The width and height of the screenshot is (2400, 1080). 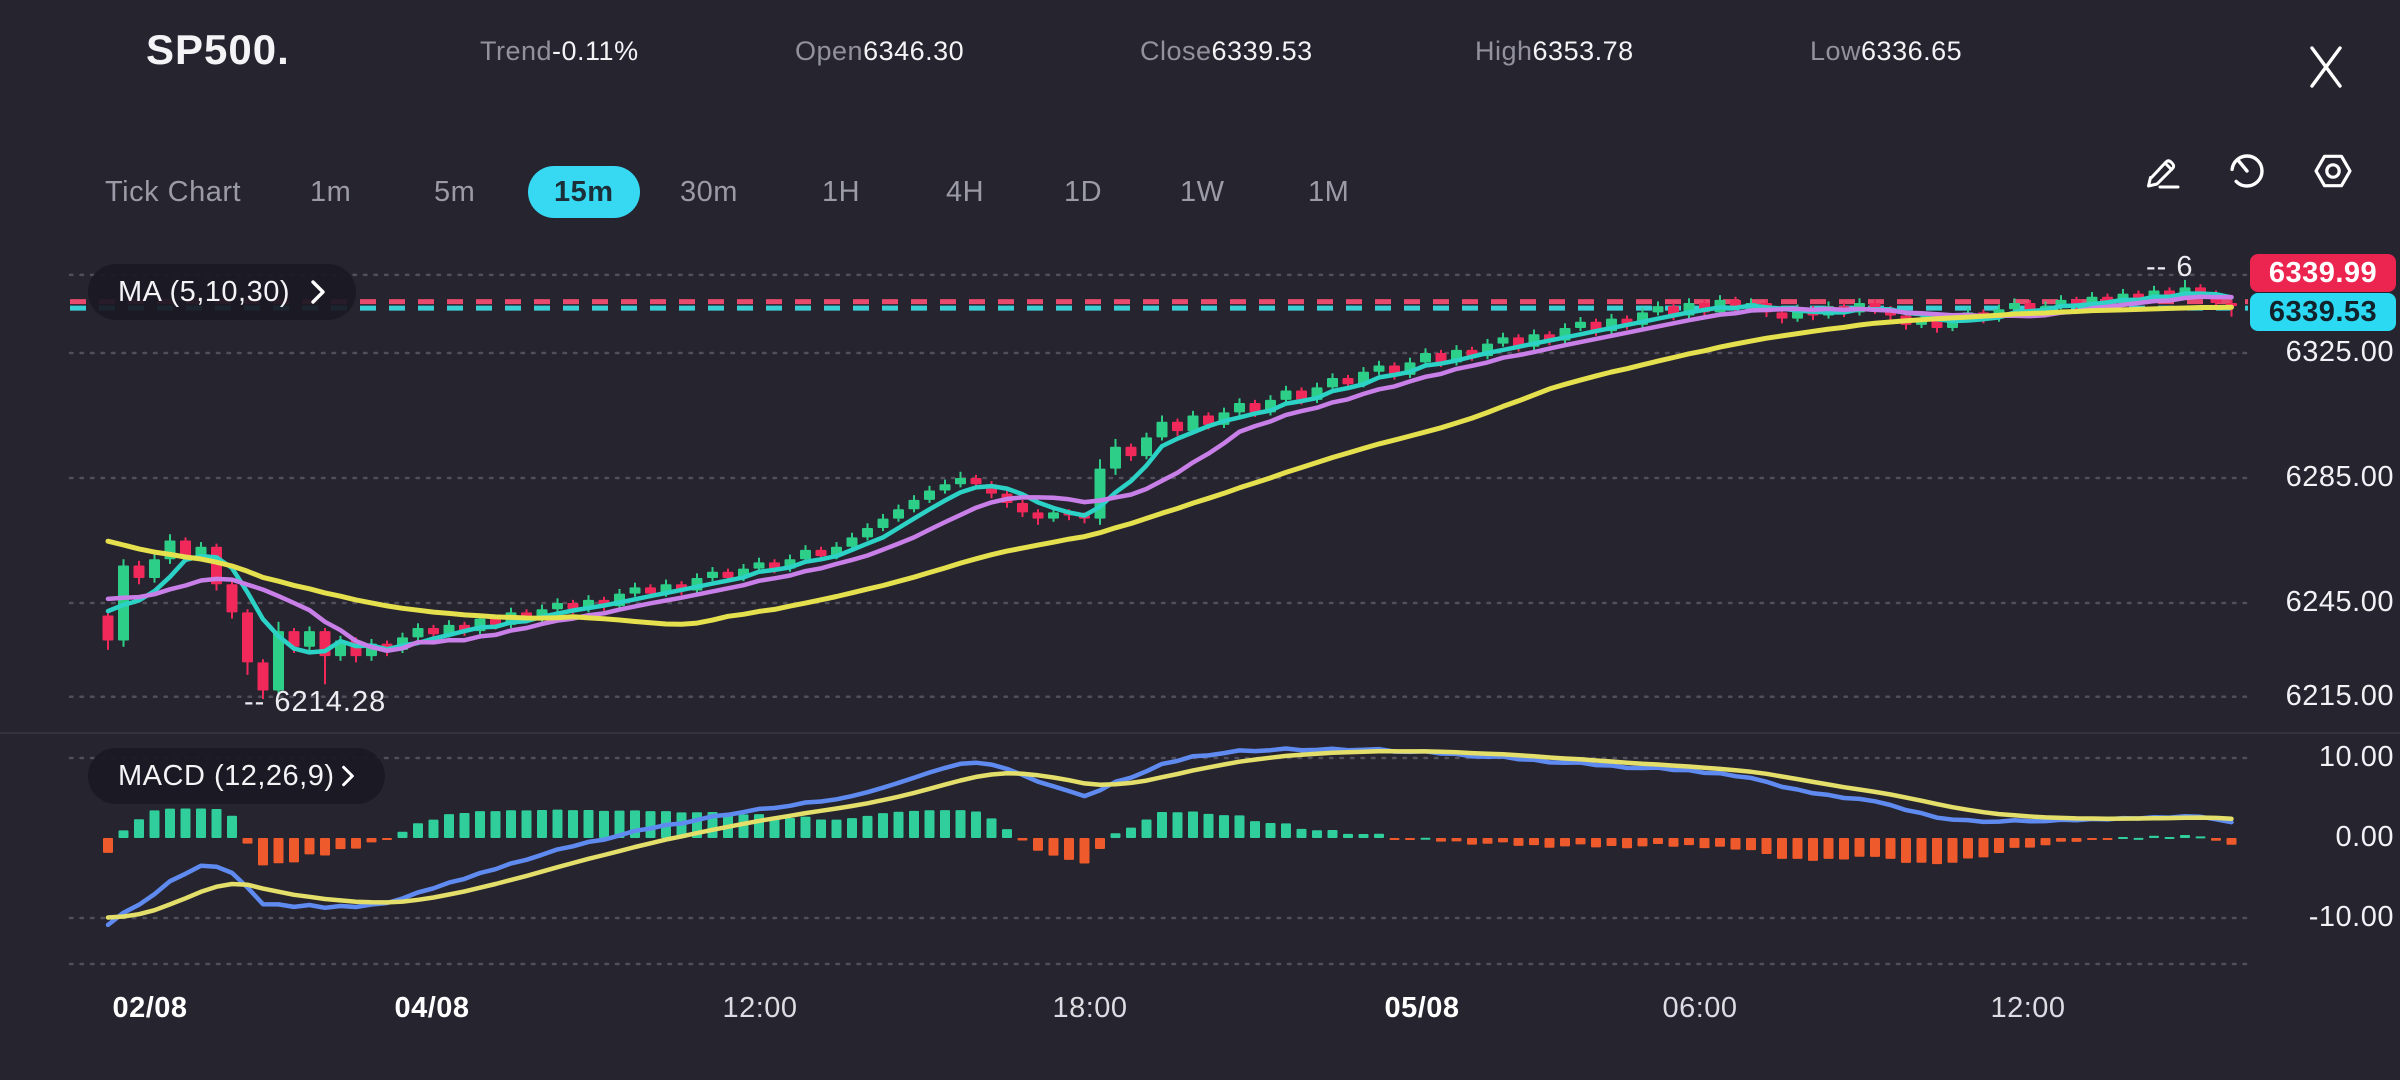 I want to click on x-axis-label: 06:00, so click(x=1700, y=1008).